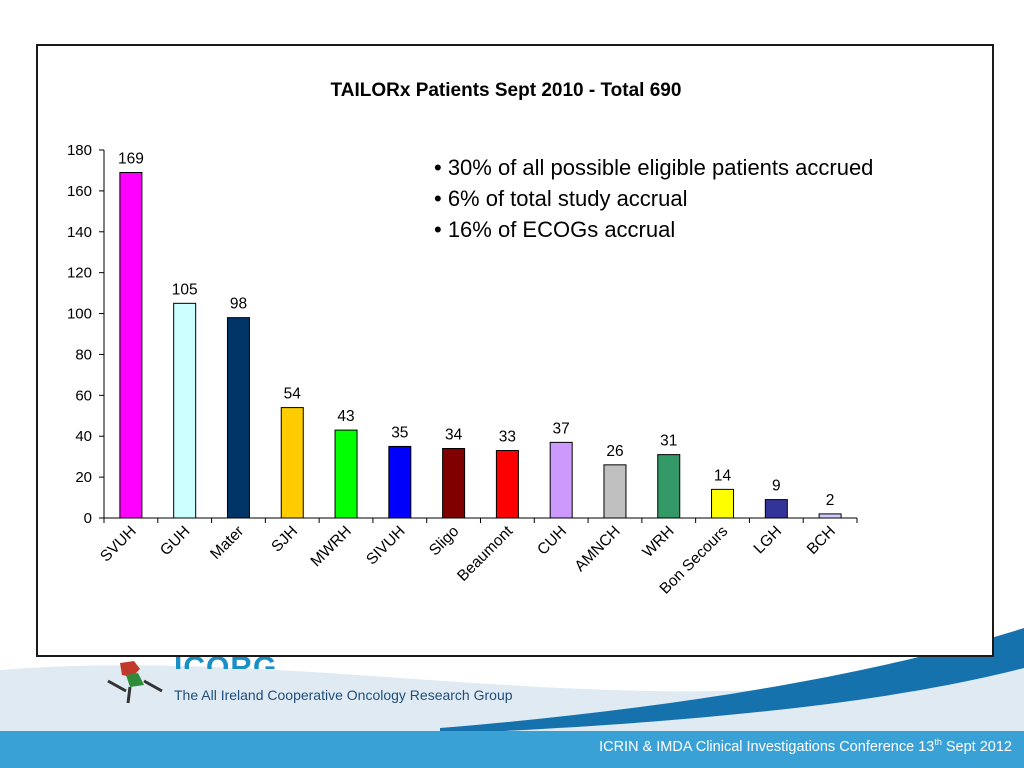 This screenshot has width=1024, height=768. Describe the element at coordinates (238, 304) in the screenshot. I see `data-label: 98` at that location.